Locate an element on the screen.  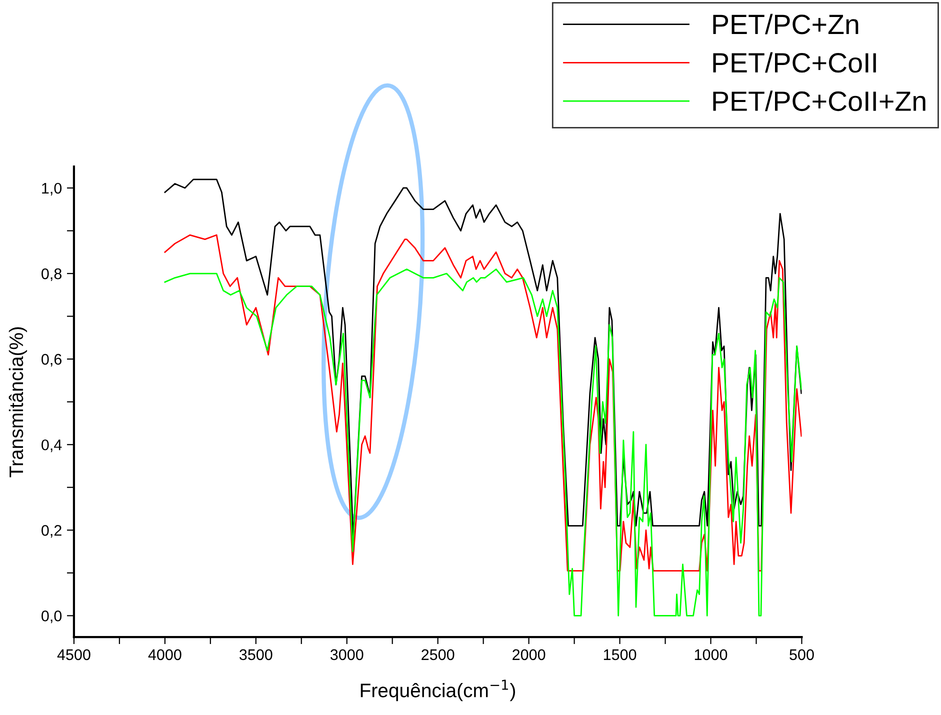
y-tick-label: 0,8 is located at coordinates (52, 275).